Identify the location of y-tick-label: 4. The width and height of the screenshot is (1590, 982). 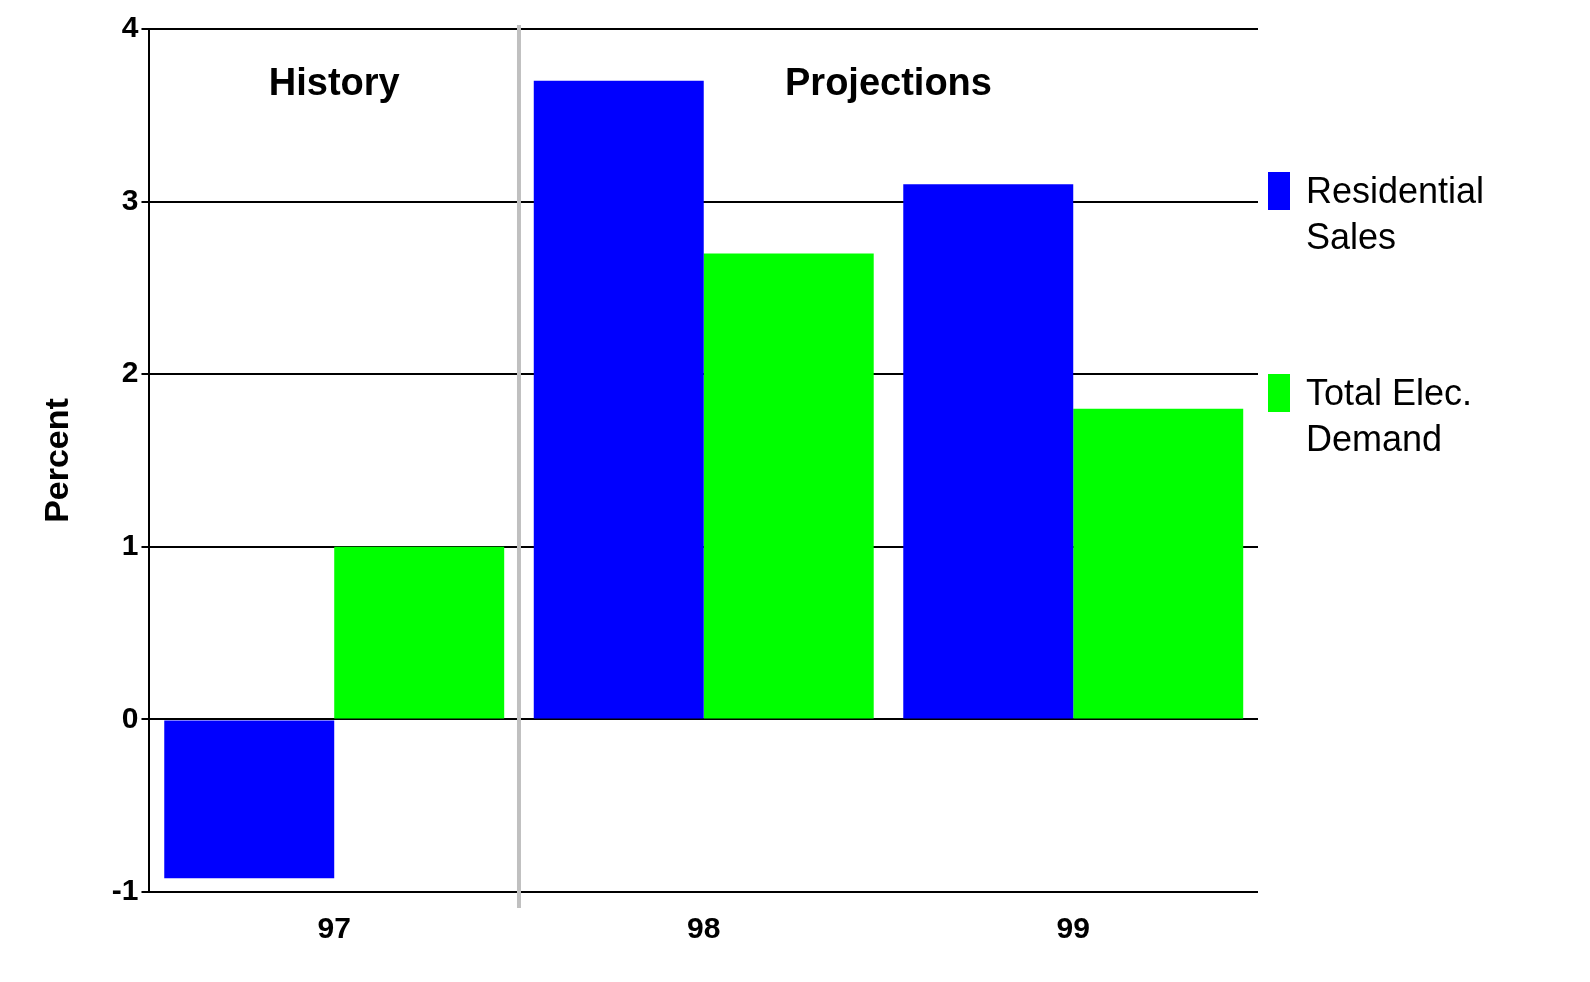
(130, 27).